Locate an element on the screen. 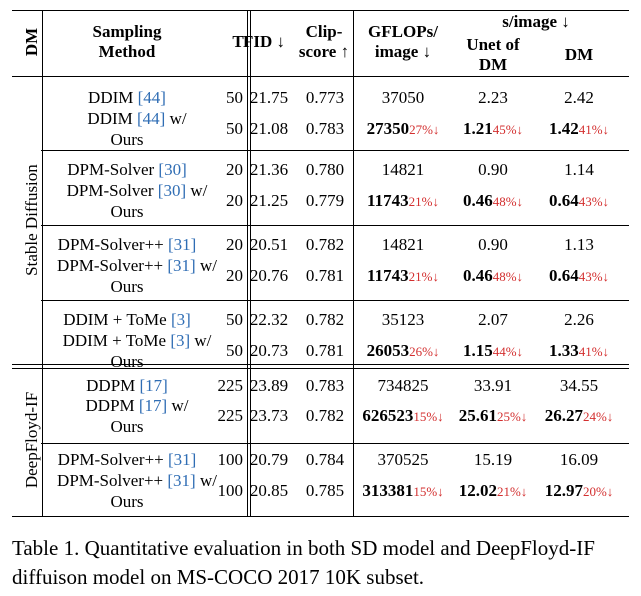 Image resolution: width=641 pixels, height=596 pixels. method-name: DDPM [17] w/ is located at coordinates (137, 406).